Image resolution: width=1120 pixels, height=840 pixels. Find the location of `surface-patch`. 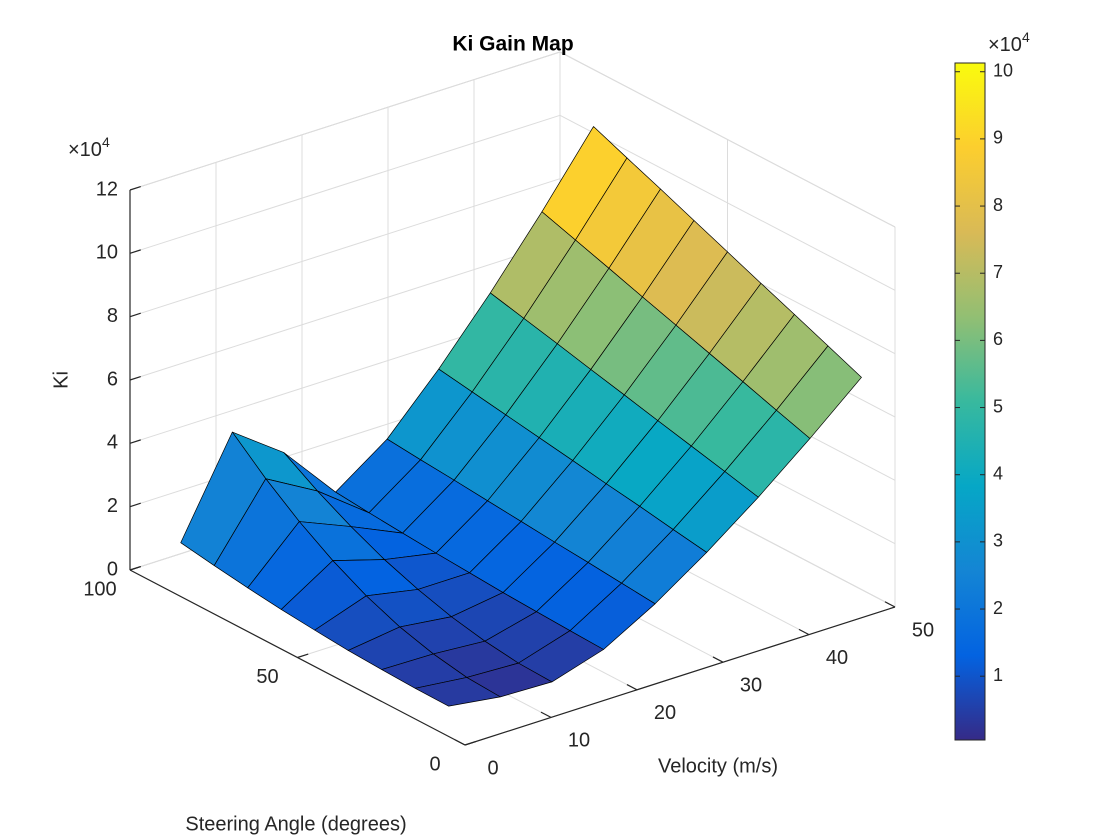

surface-patch is located at coordinates (457, 692).